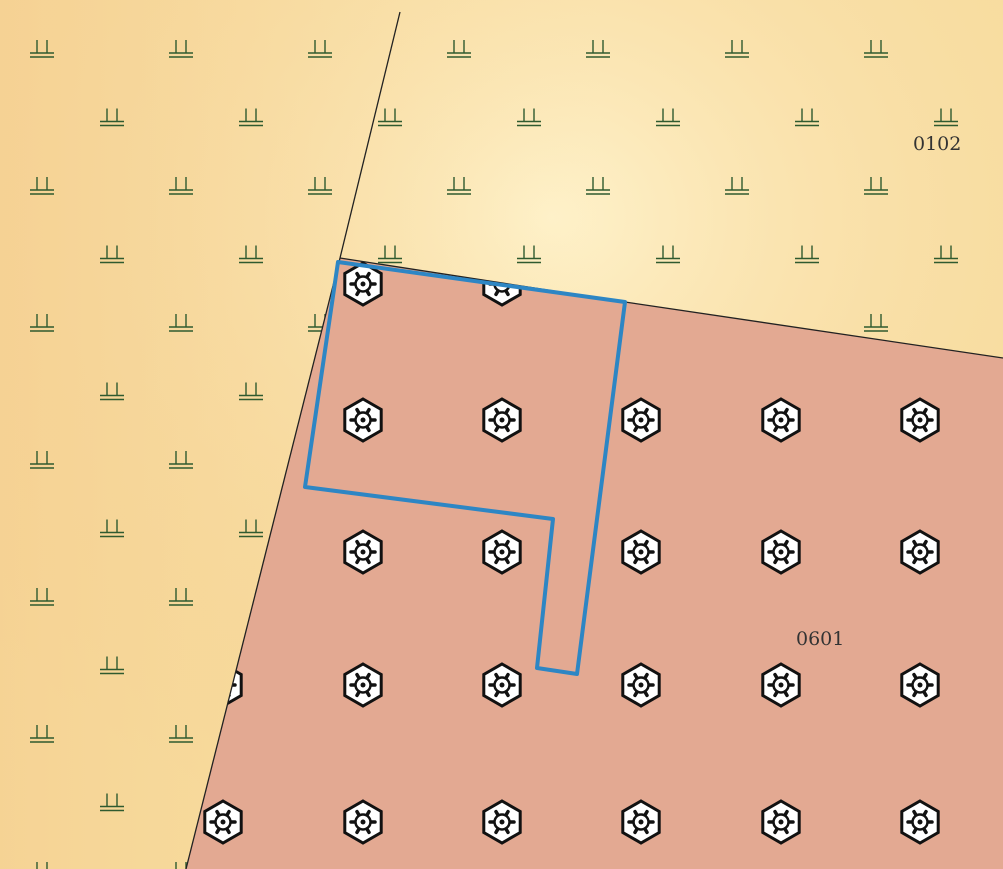 Image resolution: width=1003 pixels, height=869 pixels. What do you see at coordinates (937, 144) in the screenshot?
I see `parcel-code-label: 0102` at bounding box center [937, 144].